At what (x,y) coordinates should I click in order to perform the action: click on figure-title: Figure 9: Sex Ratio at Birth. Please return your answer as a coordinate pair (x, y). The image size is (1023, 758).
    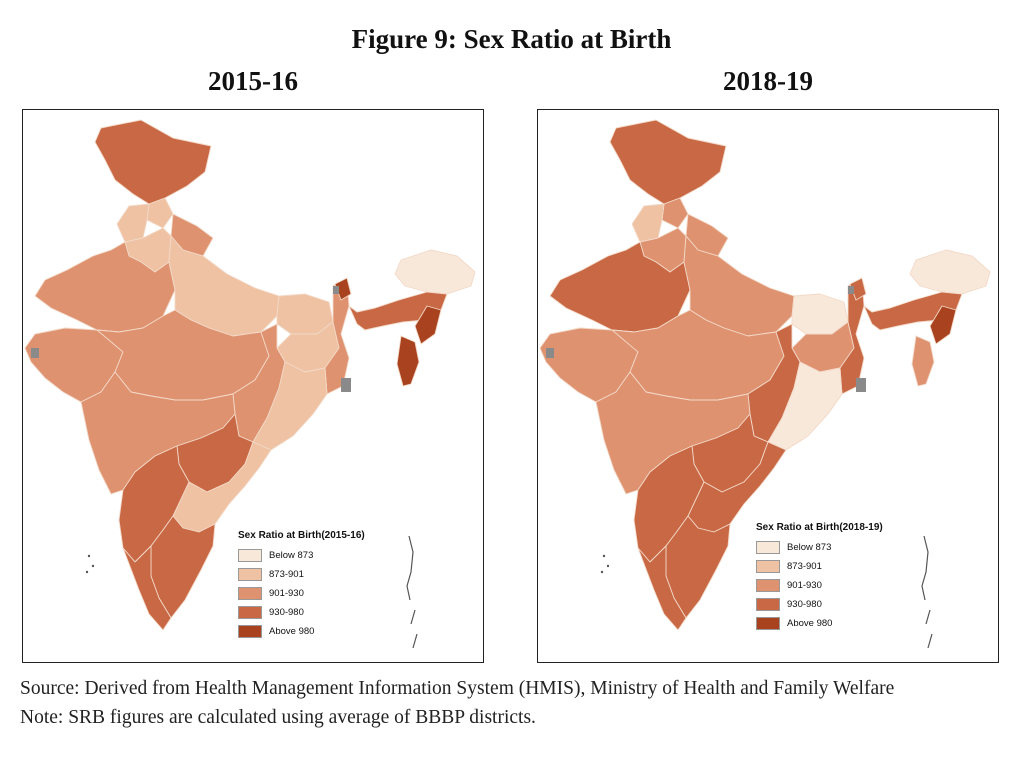
    Looking at the image, I should click on (511, 39).